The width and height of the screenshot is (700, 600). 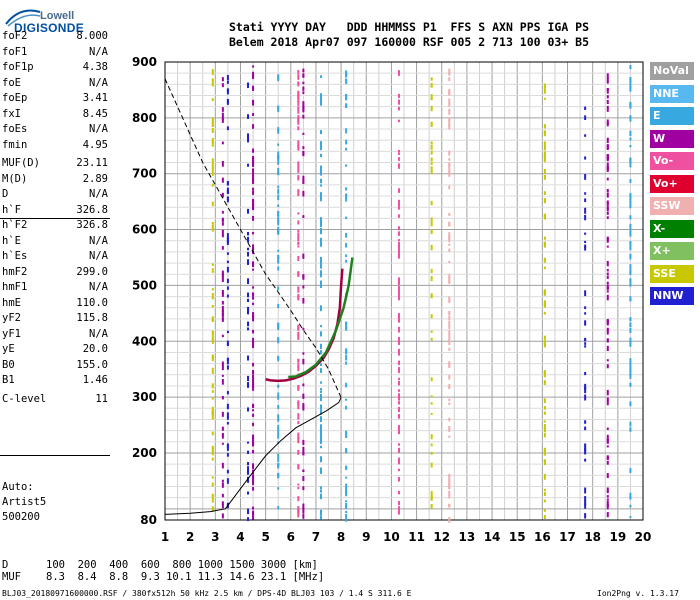 I want to click on legend-item: Vo-, so click(x=672, y=161).